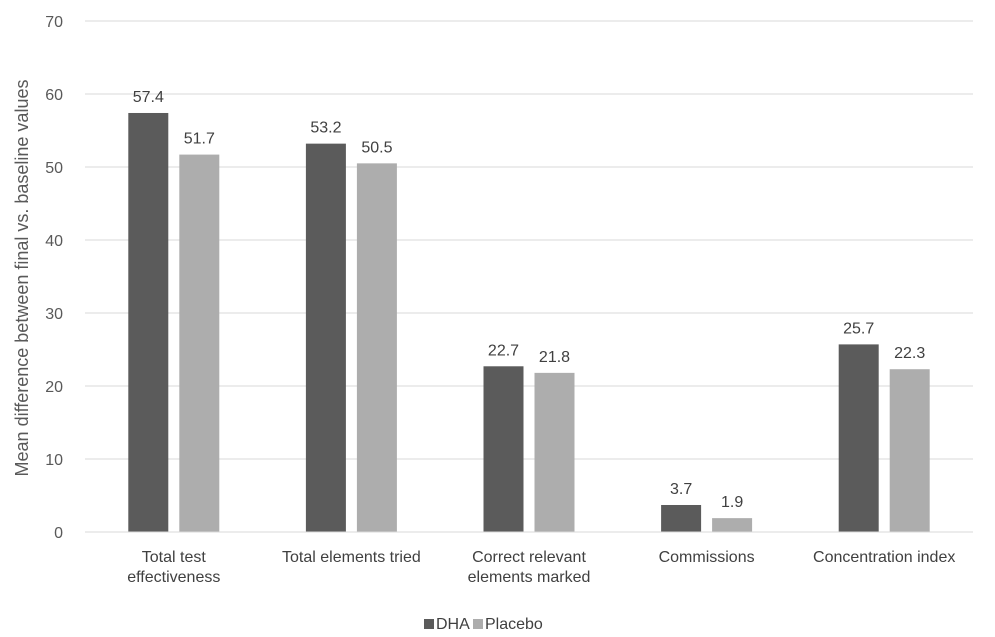 The width and height of the screenshot is (995, 637). Describe the element at coordinates (54, 241) in the screenshot. I see `y-tick-label: 40` at that location.